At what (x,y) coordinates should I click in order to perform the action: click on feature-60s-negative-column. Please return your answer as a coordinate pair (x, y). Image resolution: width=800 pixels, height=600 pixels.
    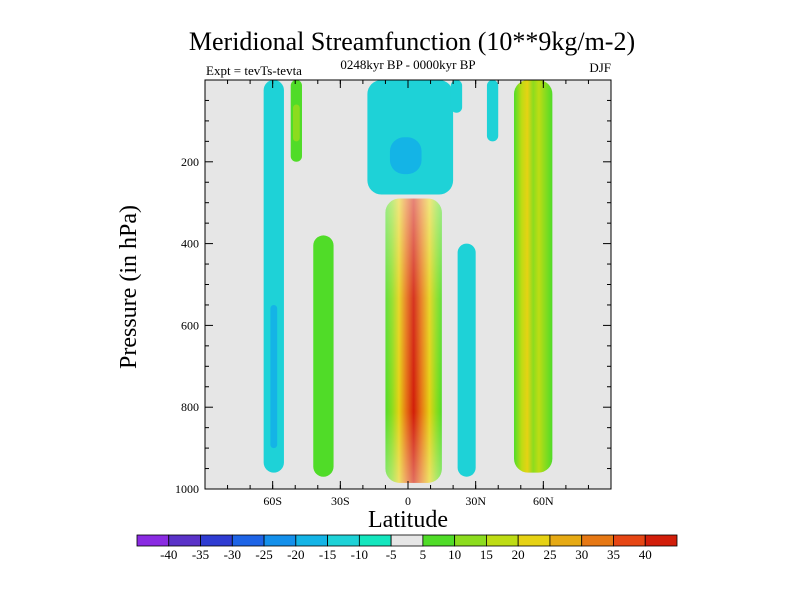
    Looking at the image, I should click on (273, 276).